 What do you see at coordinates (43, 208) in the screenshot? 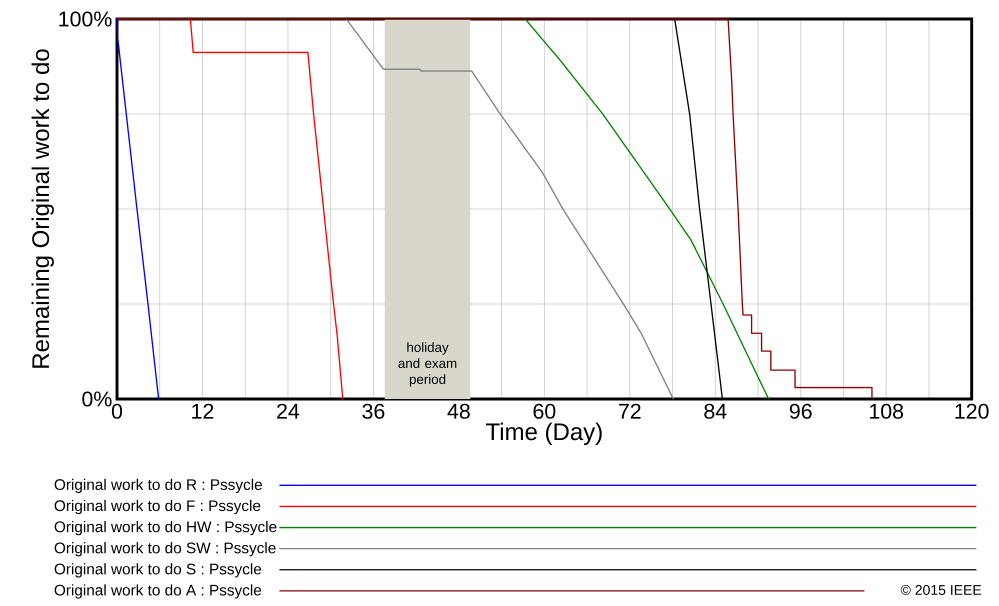
I see `y-axis-title: Remaining Original work to do` at bounding box center [43, 208].